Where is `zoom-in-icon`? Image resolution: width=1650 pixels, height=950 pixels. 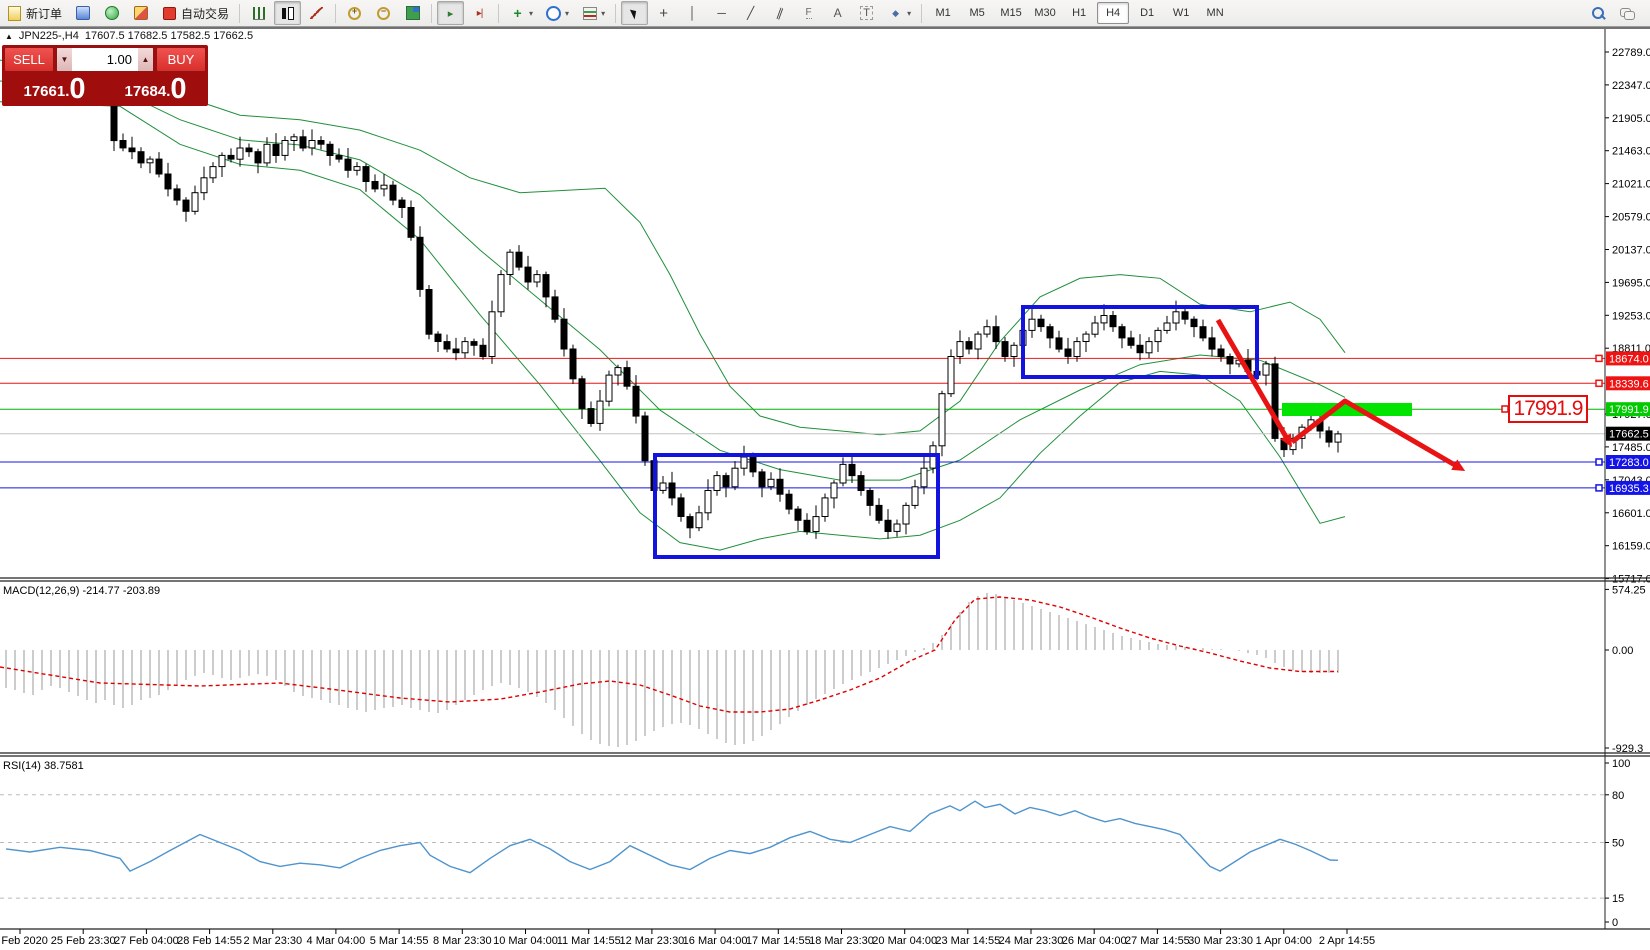 zoom-in-icon is located at coordinates (354, 13).